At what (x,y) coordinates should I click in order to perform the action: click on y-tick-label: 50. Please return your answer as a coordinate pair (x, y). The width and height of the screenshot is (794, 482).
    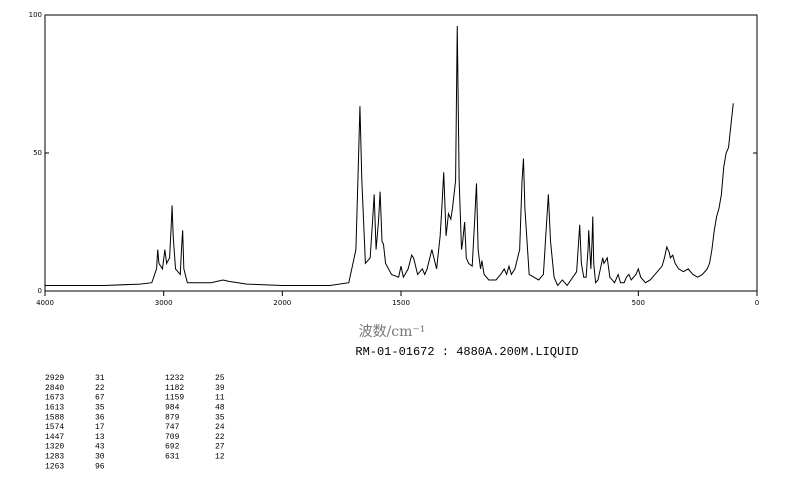
    Looking at the image, I should click on (37, 153).